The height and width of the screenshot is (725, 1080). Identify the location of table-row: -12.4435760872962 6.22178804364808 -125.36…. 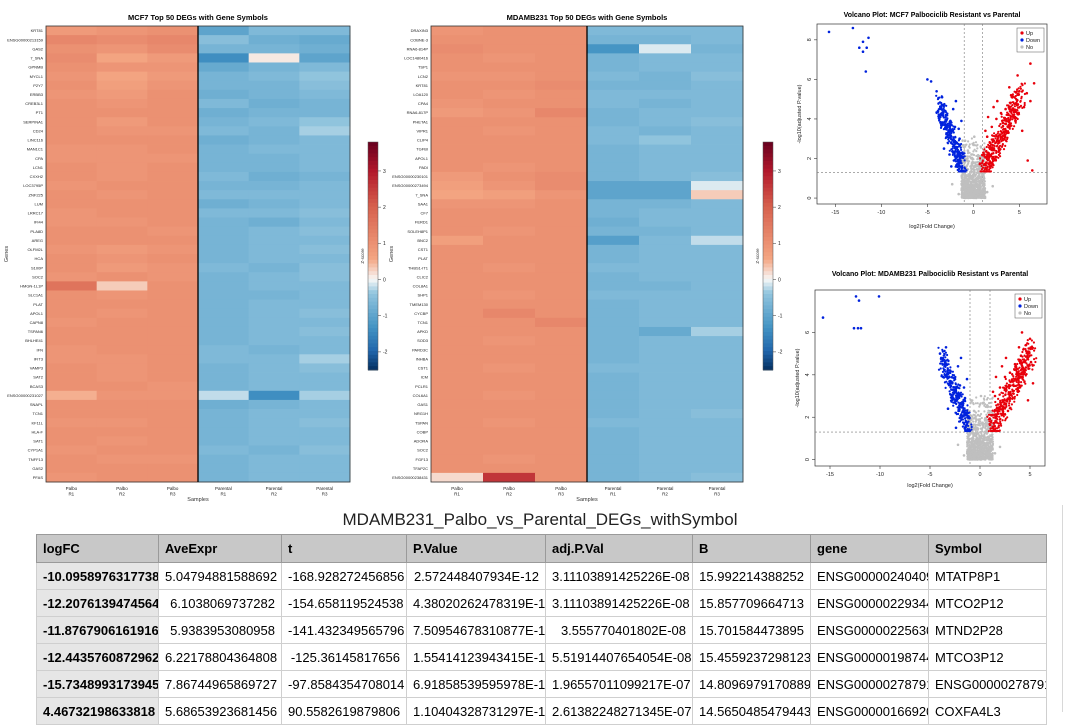
(541, 657).